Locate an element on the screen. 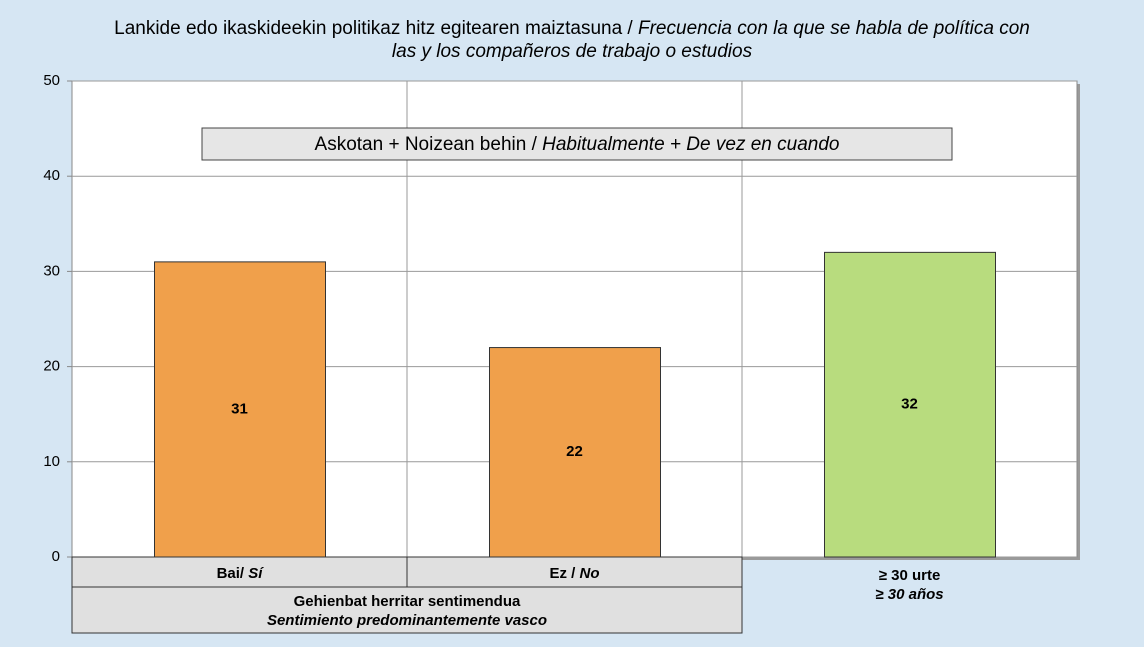  y-tick-label: 30 is located at coordinates (51, 270).